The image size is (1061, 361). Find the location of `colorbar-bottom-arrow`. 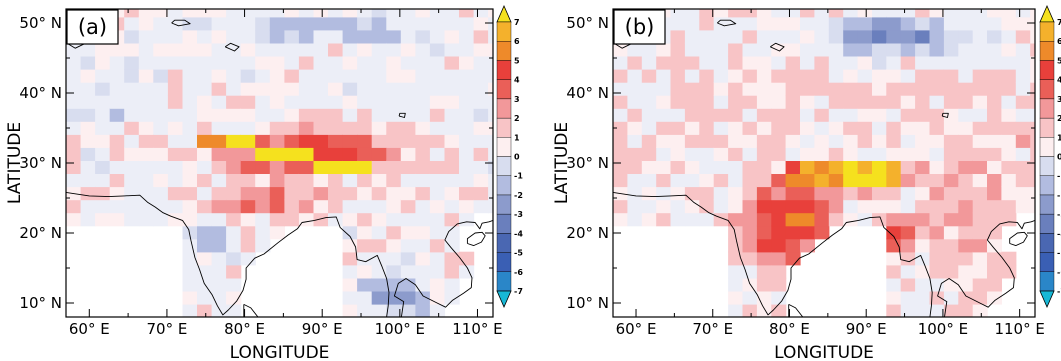

colorbar-bottom-arrow is located at coordinates (1047, 299).